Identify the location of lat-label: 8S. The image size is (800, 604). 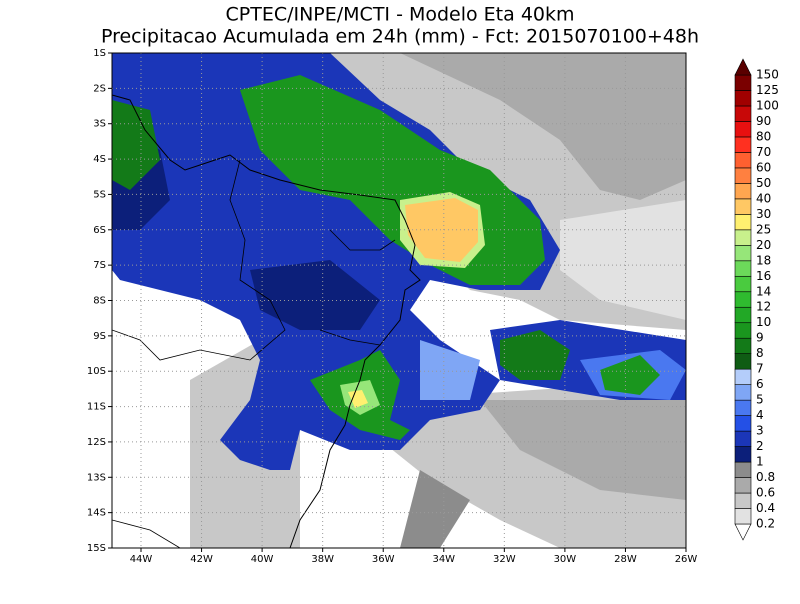
(99, 301).